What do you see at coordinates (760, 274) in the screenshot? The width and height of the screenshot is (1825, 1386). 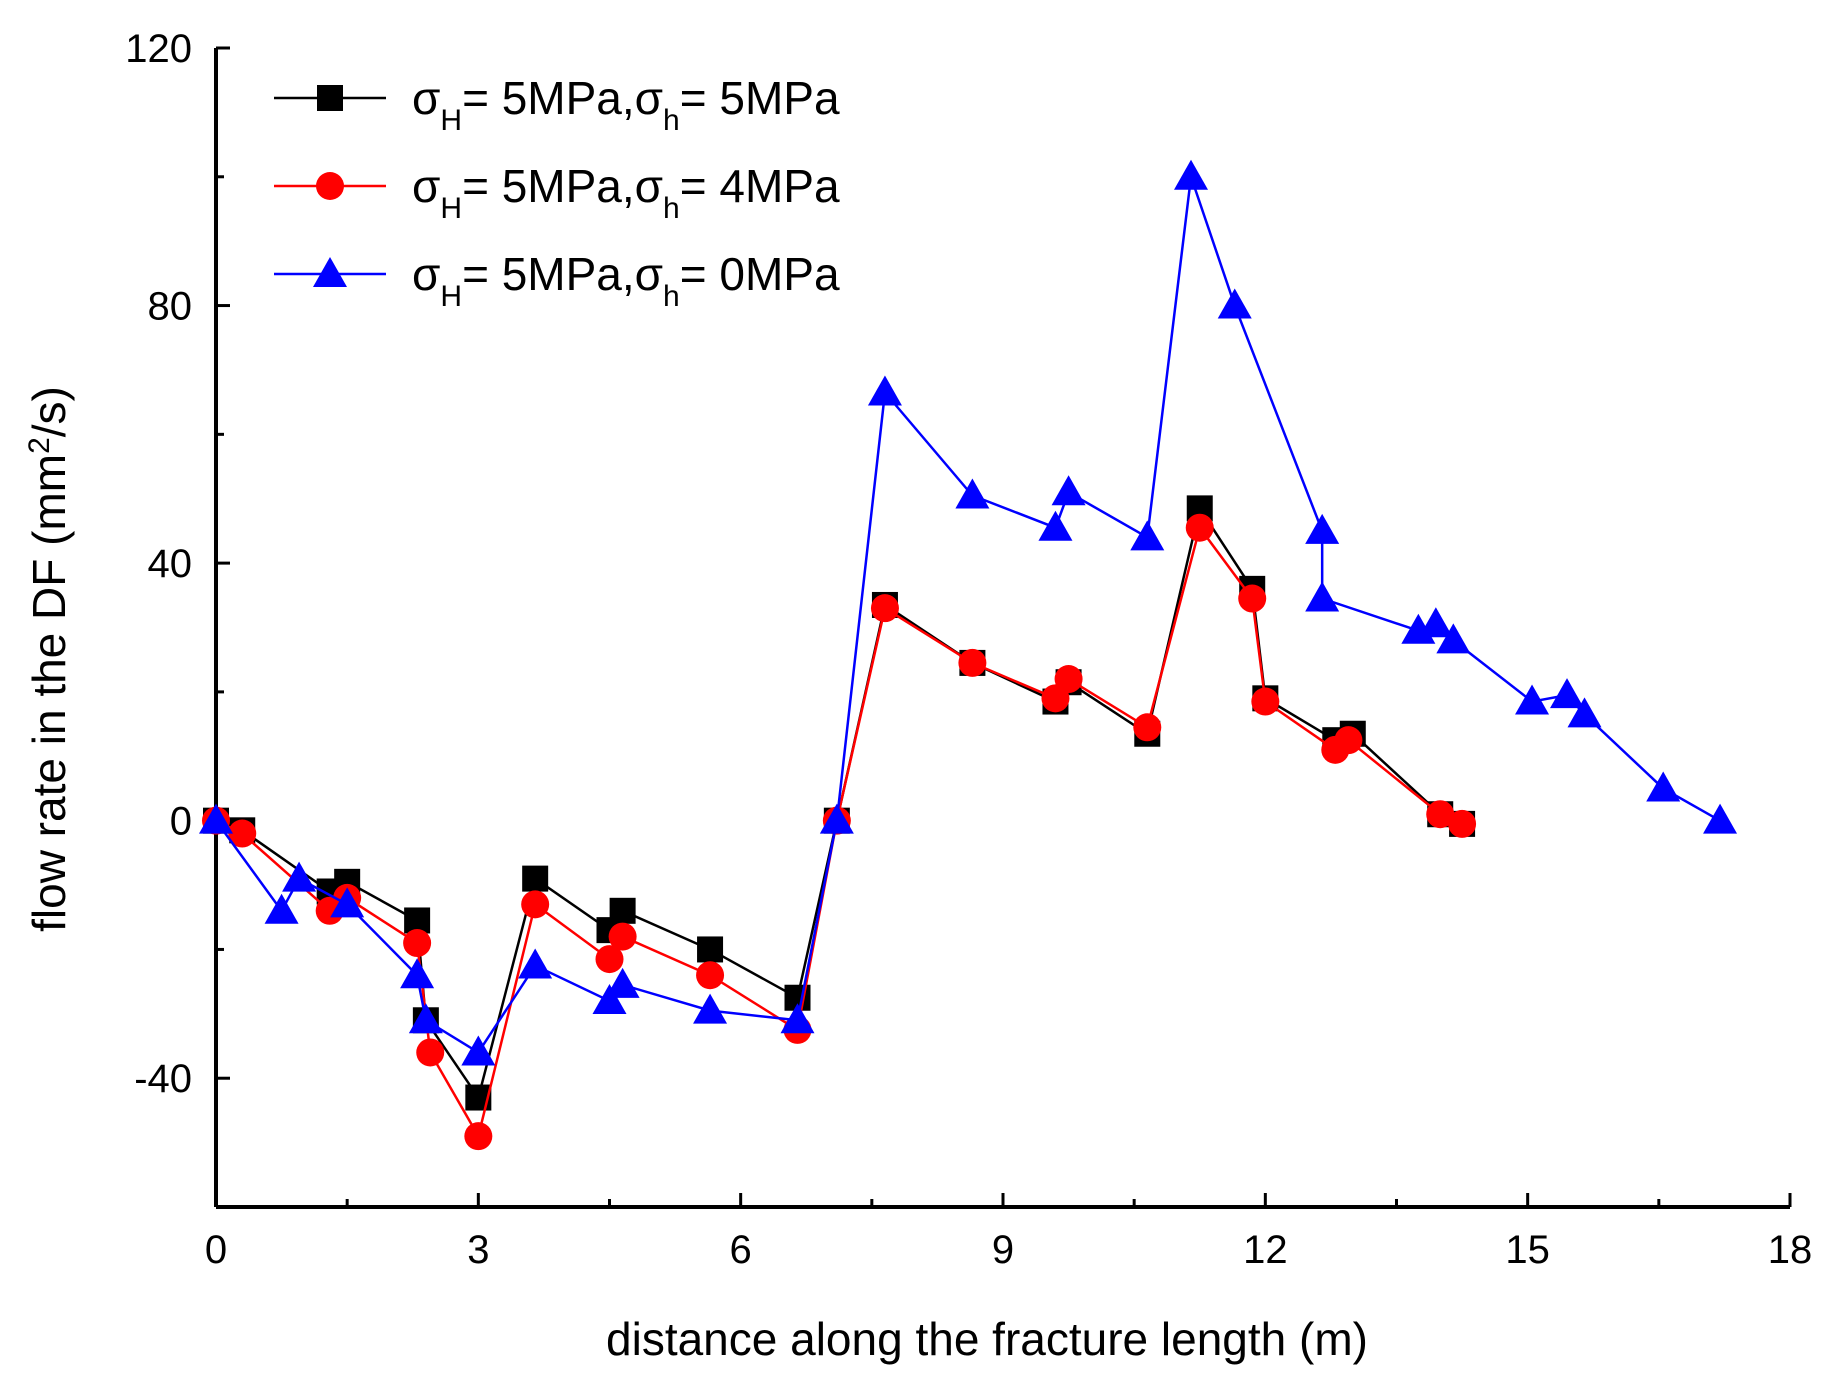 I see `legend-label-part: = 0MPa` at bounding box center [760, 274].